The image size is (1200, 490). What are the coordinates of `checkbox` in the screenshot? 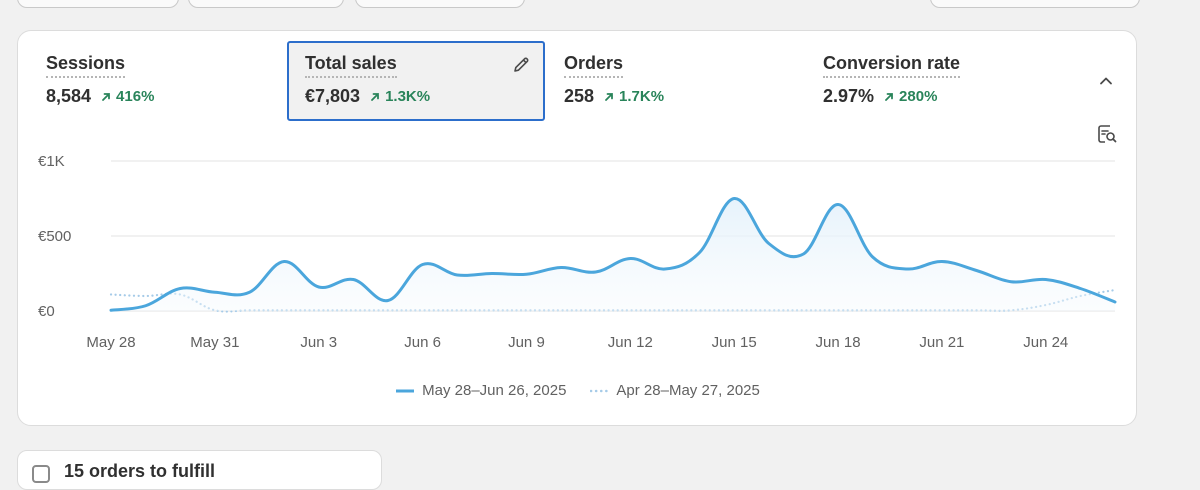 It's located at (41, 474).